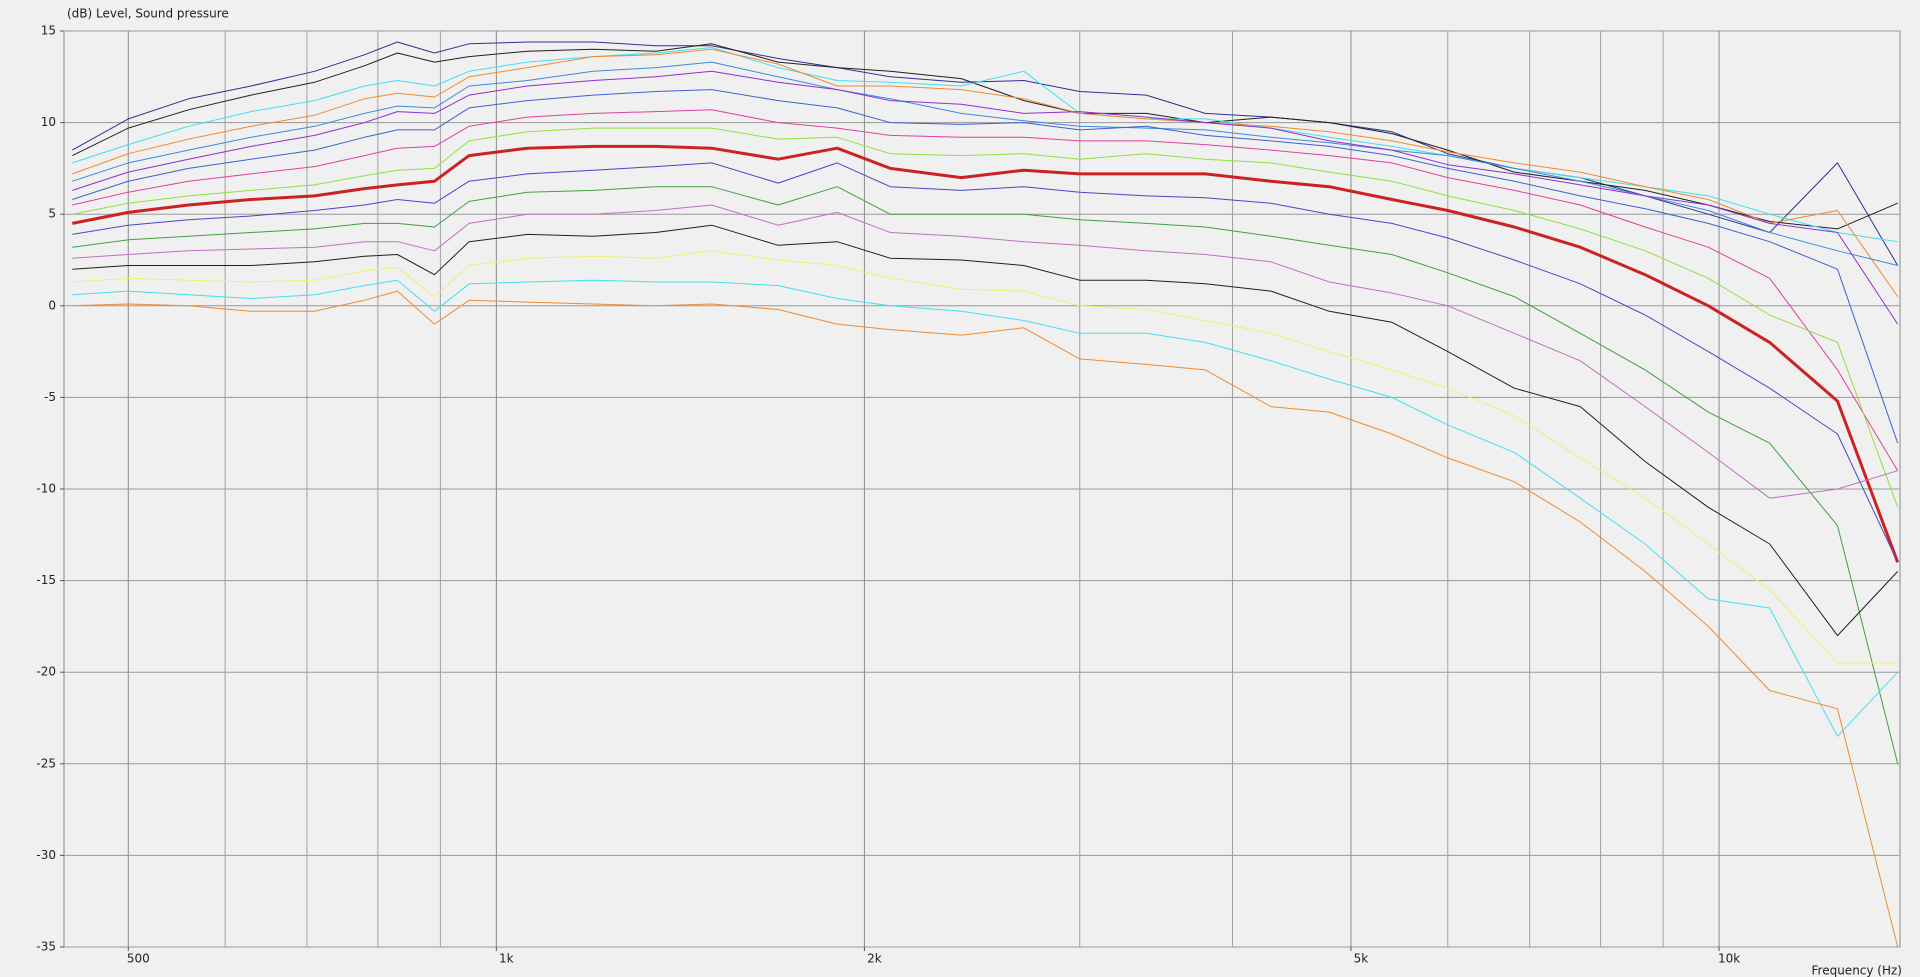 The height and width of the screenshot is (977, 1920). What do you see at coordinates (46, 855) in the screenshot?
I see `y-tick-label: -30` at bounding box center [46, 855].